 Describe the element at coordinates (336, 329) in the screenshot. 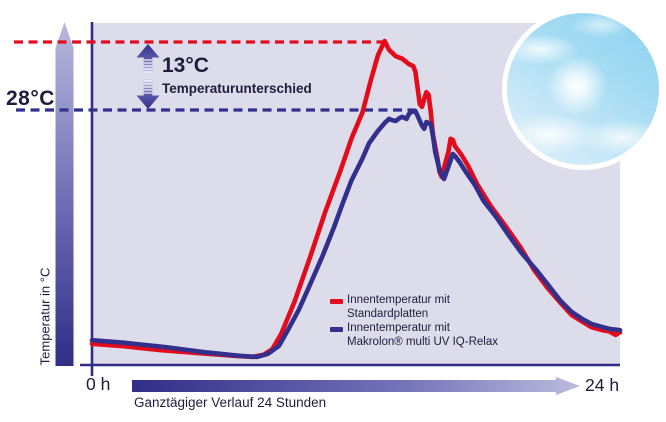

I see `legend-swatch-blue` at that location.